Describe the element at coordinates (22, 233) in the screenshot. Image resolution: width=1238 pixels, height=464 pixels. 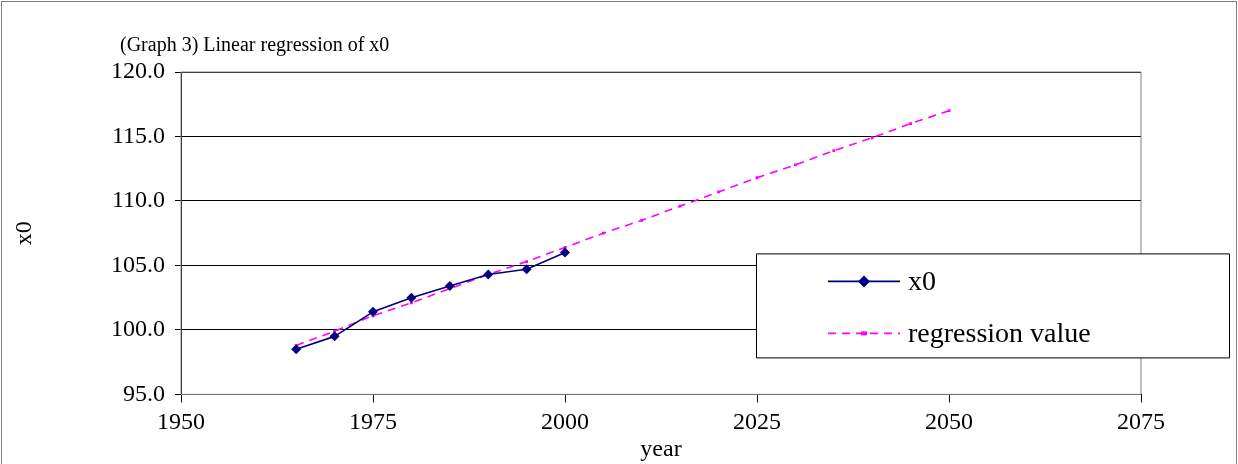
I see `y-axis-title: x0` at that location.